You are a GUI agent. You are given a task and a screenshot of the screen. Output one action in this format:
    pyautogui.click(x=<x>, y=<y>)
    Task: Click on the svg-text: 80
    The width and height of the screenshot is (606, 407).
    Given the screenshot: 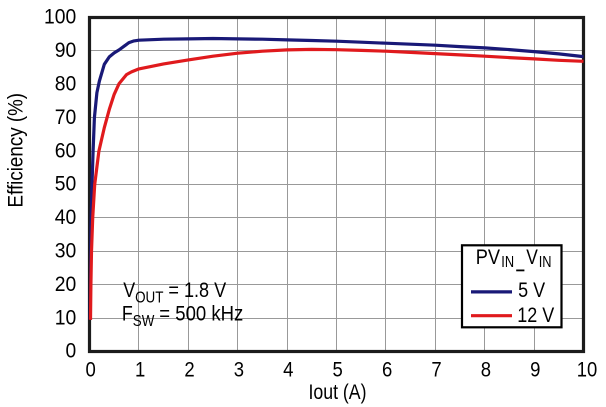 What is the action you would take?
    pyautogui.click(x=66, y=84)
    